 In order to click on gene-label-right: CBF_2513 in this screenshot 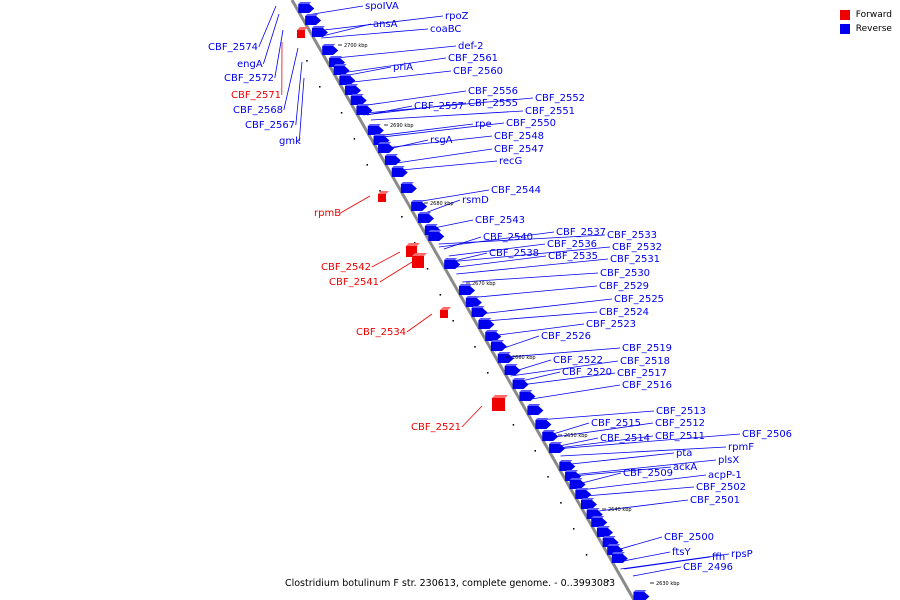, I will do `click(681, 411)`.